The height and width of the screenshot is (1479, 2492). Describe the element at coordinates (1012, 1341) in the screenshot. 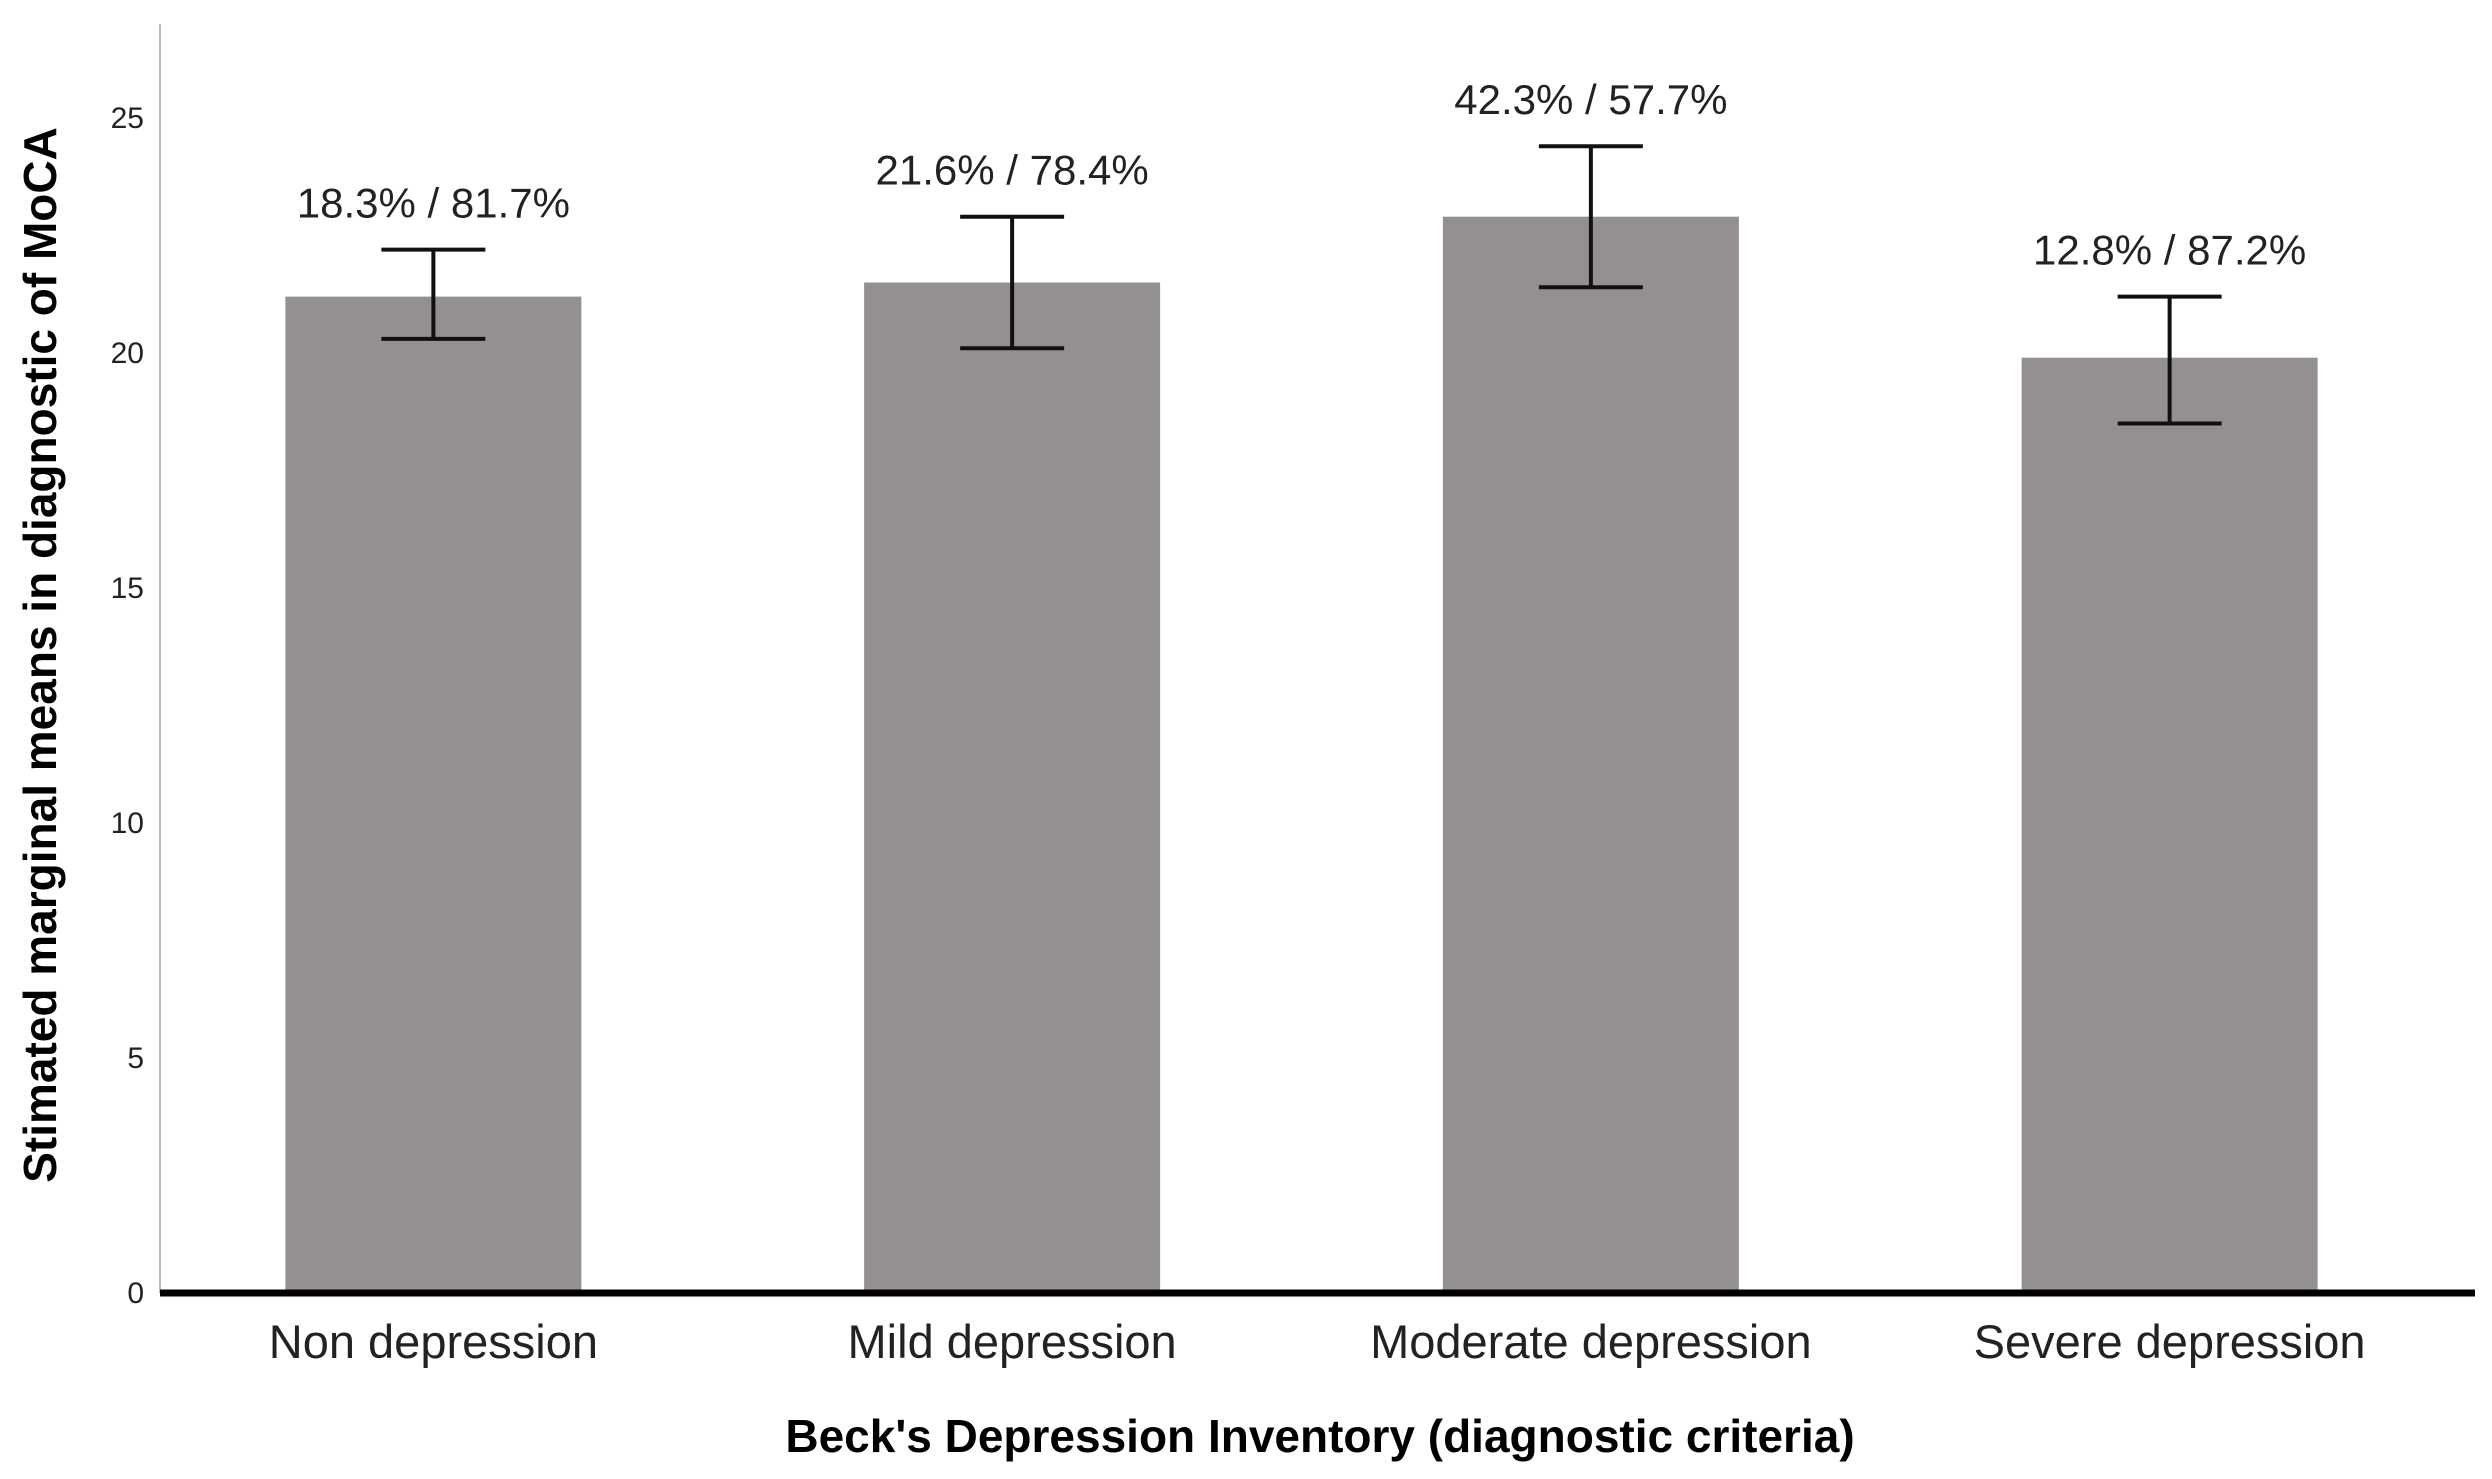

I see `x-category-label: Mild depression` at that location.